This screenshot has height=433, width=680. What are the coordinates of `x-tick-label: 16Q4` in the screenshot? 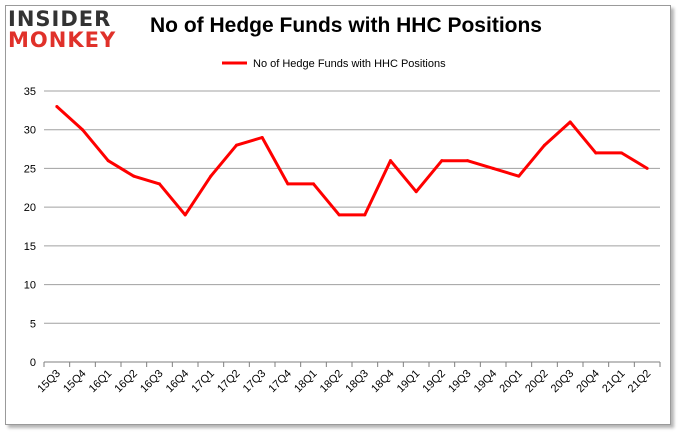 It's located at (178, 382).